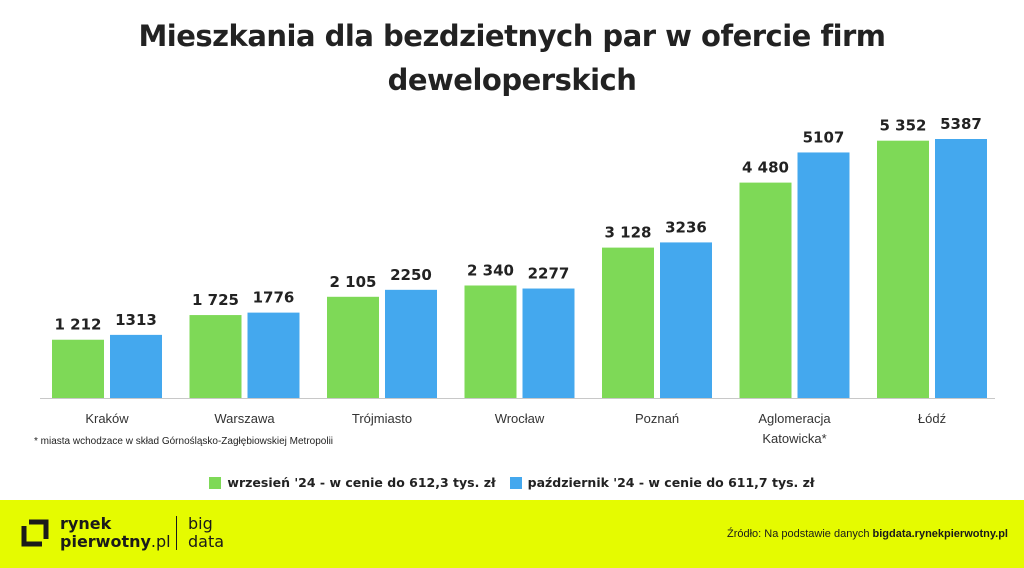  I want to click on data-label-october-wroclaw: 2277, so click(549, 274).